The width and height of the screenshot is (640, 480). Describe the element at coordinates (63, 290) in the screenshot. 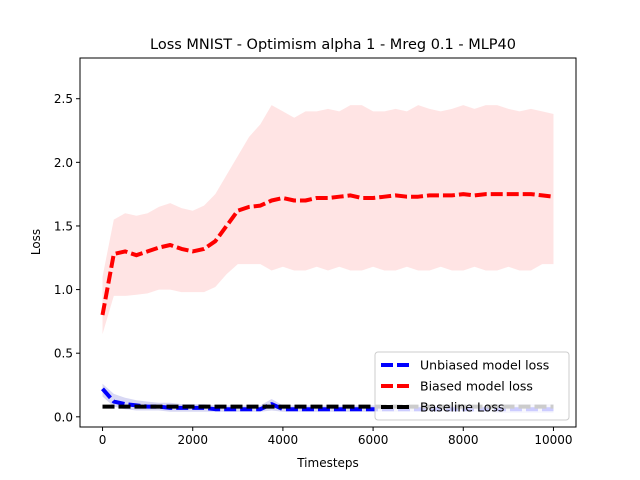

I see `y-tick-label: 1.0` at that location.